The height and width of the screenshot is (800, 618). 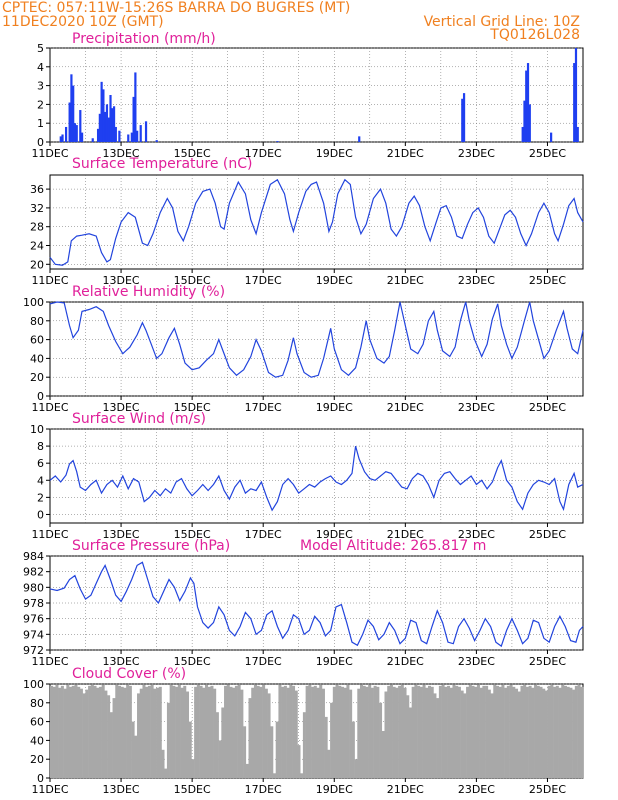 What do you see at coordinates (476, 280) in the screenshot?
I see `temperature-xtick-label: 23DEC` at bounding box center [476, 280].